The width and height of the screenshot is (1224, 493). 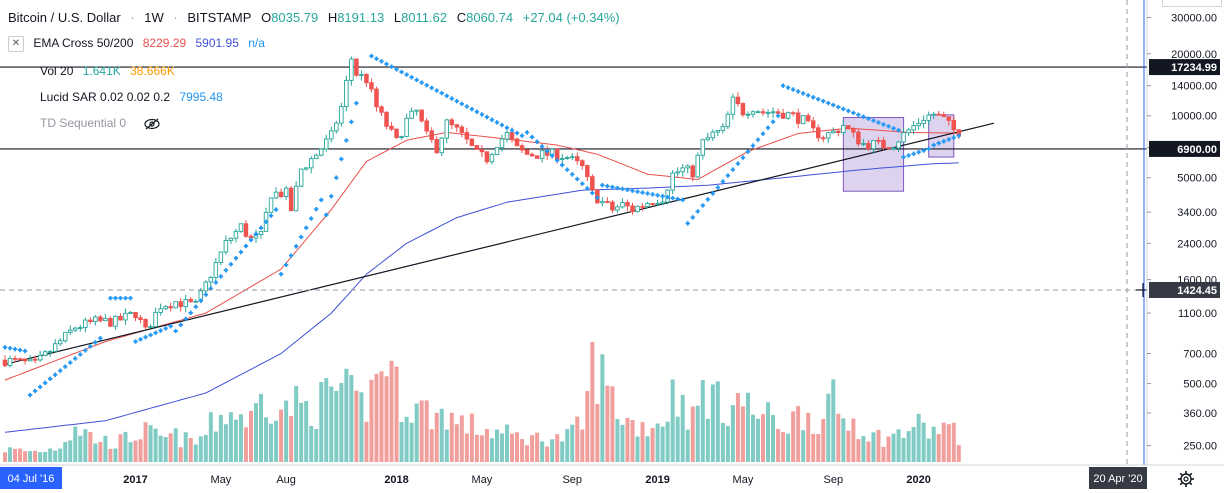 I want to click on y-tick-label: 30000.00, so click(x=1194, y=19).